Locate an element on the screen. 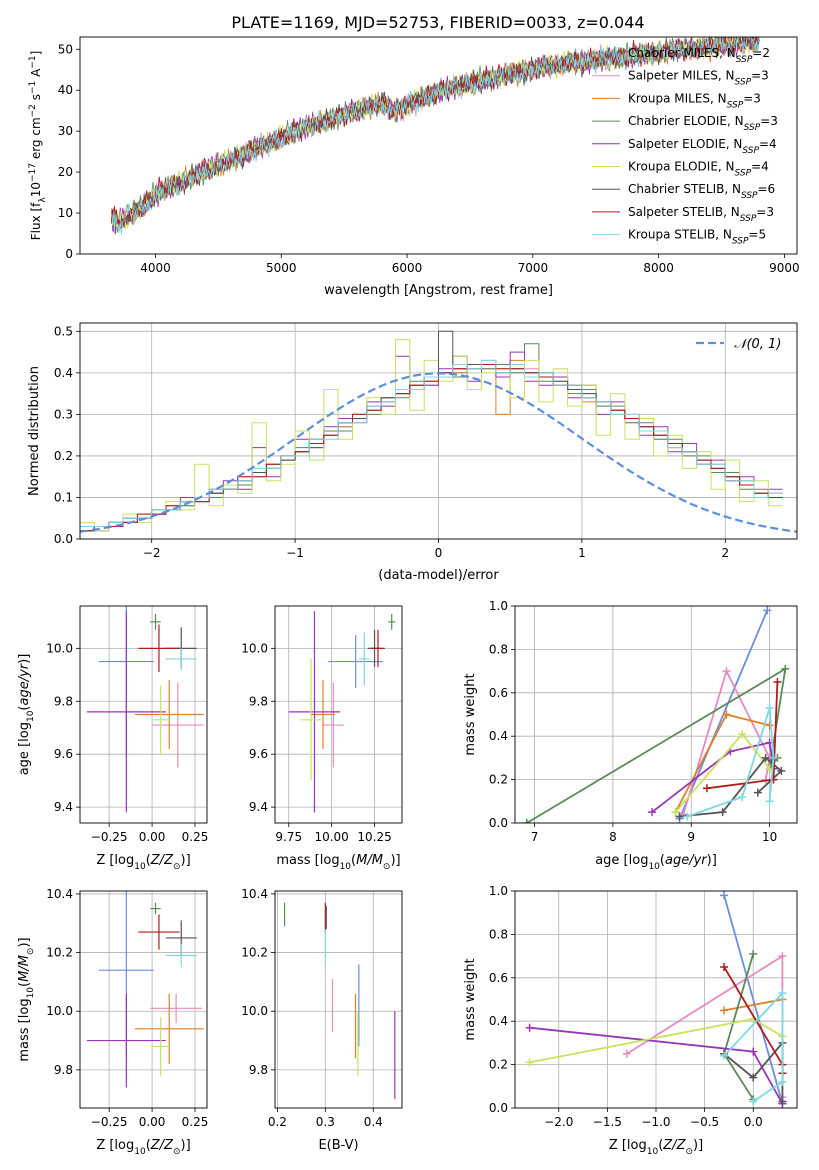  legend-entry: 𝒩(0, 1) is located at coordinates (757, 344).